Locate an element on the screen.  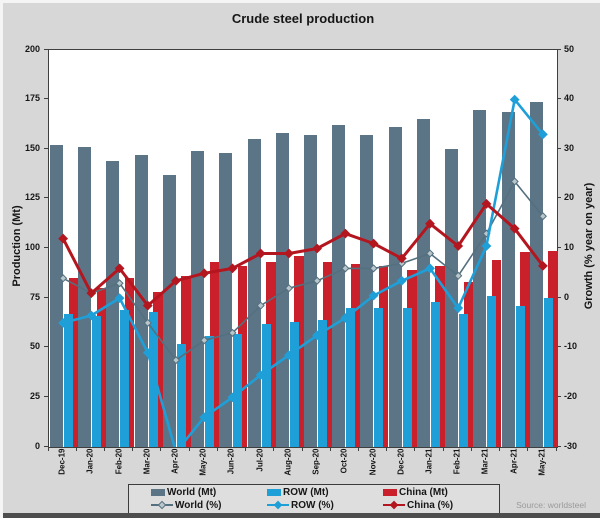
right-axis-tick-label: -10 is located at coordinates (571, 346).